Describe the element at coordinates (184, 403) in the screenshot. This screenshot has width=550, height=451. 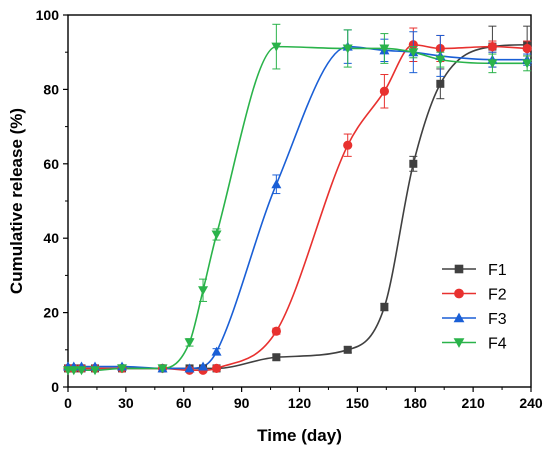
I see `x-tick-label: 60` at that location.